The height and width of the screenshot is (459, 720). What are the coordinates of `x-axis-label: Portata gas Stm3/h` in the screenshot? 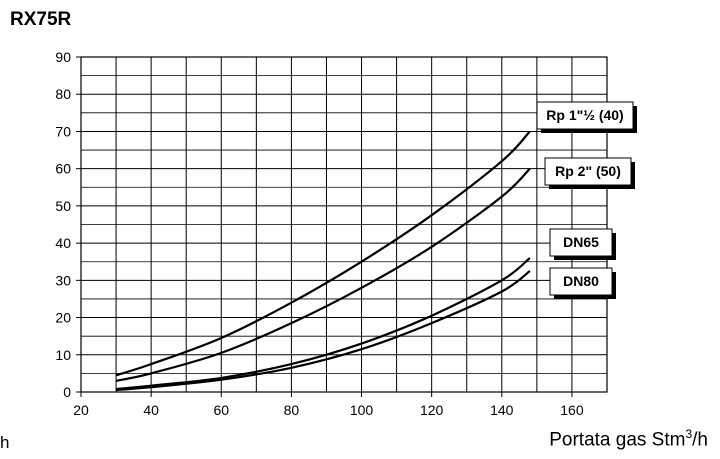 It's located at (628, 439).